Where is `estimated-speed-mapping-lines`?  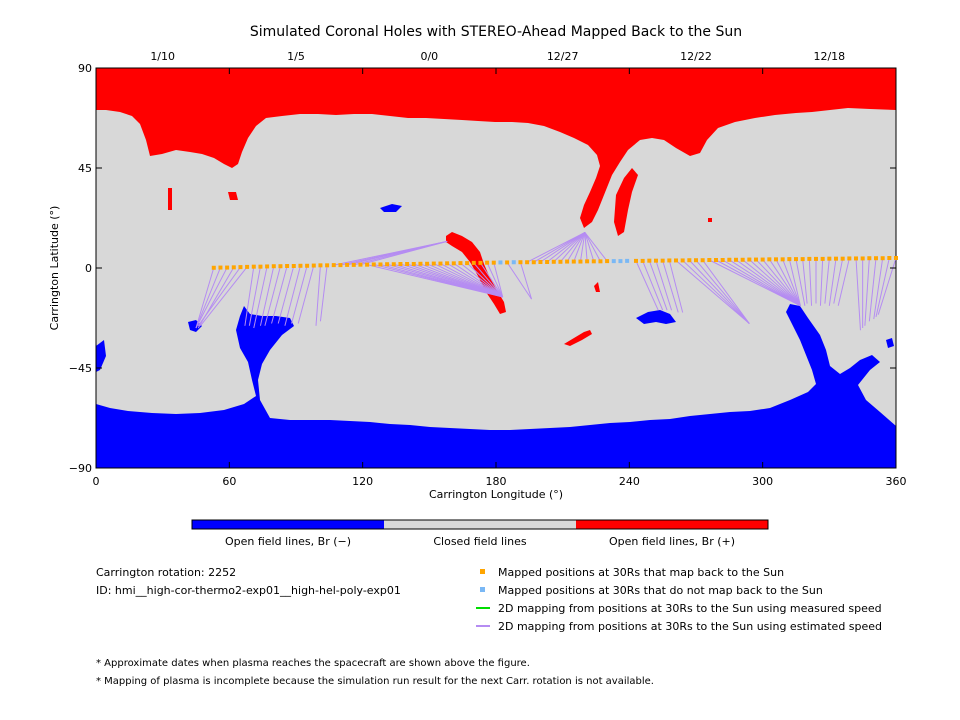 estimated-speed-mapping-lines is located at coordinates (546, 281).